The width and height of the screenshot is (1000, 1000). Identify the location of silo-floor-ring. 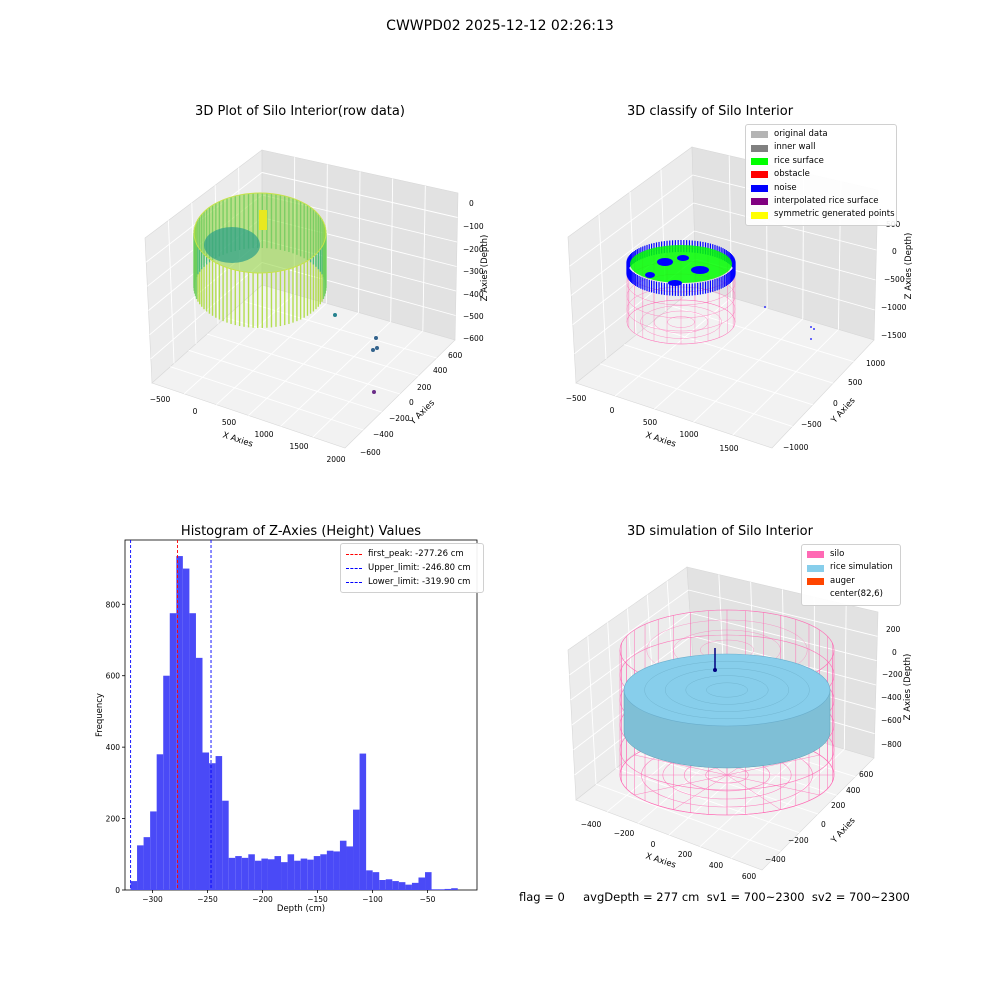
(681, 322).